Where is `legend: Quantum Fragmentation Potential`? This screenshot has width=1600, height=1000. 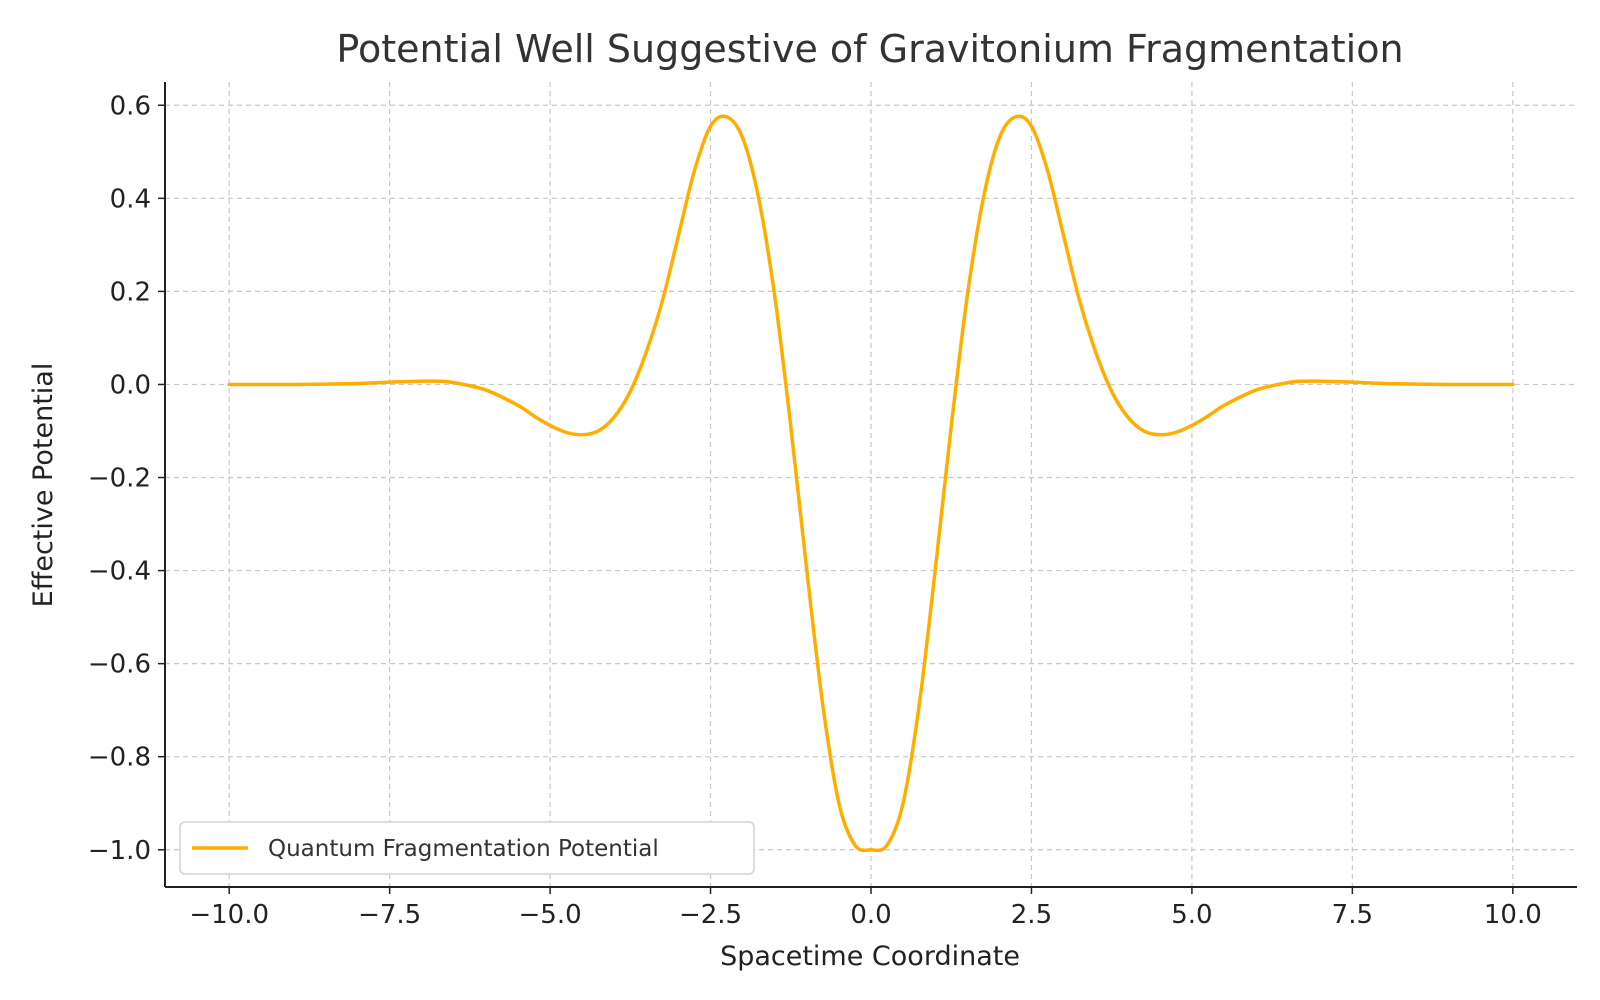 legend: Quantum Fragmentation Potential is located at coordinates (467, 848).